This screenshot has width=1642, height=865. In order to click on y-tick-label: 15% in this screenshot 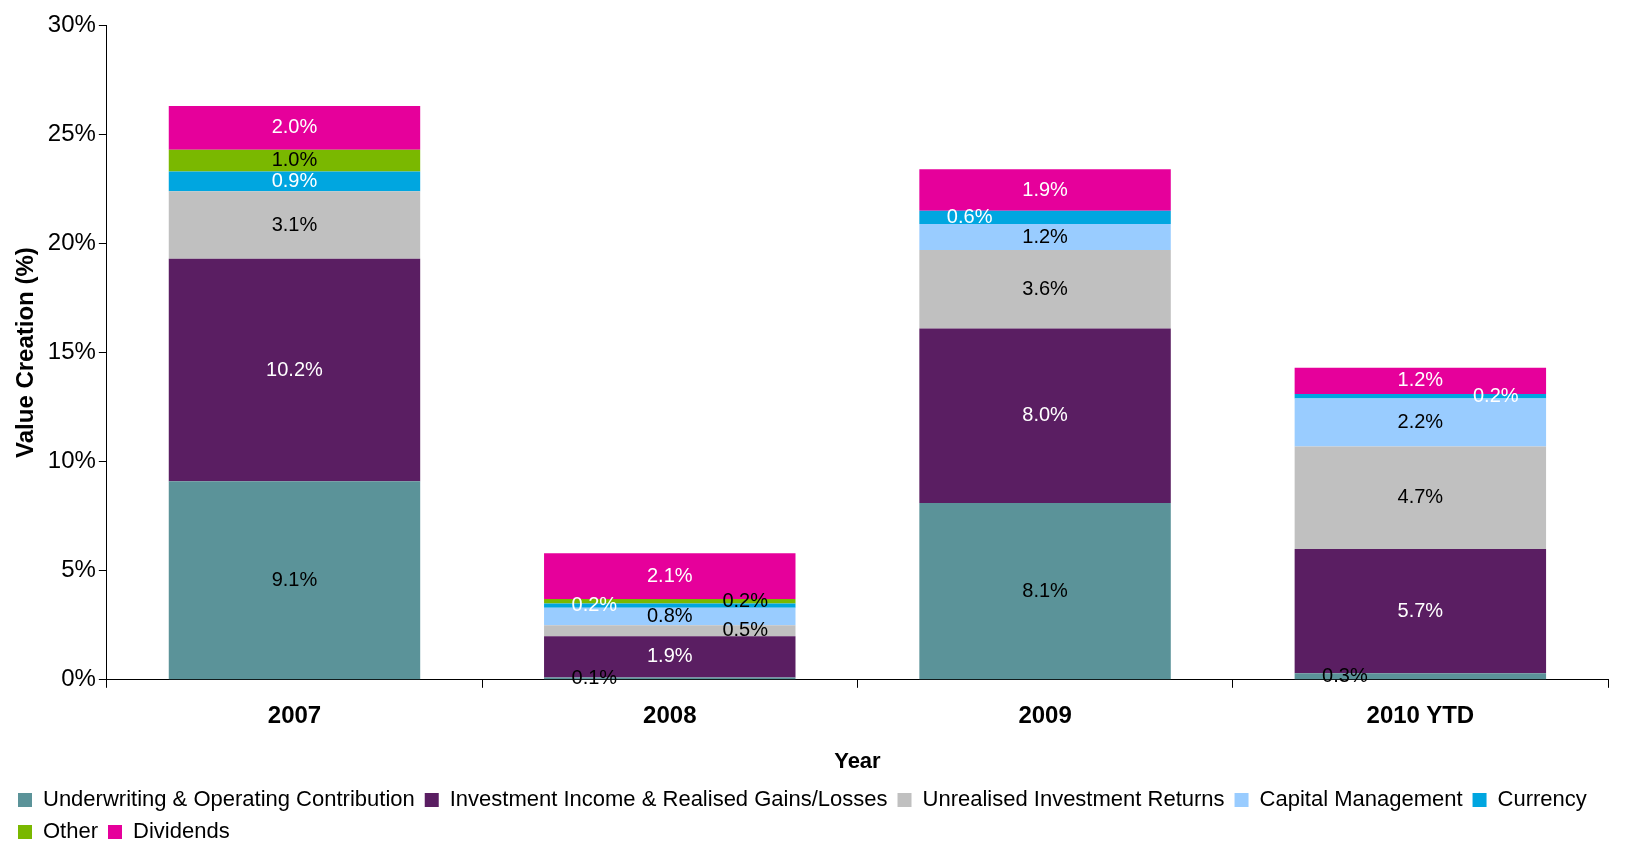, I will do `click(71, 351)`.